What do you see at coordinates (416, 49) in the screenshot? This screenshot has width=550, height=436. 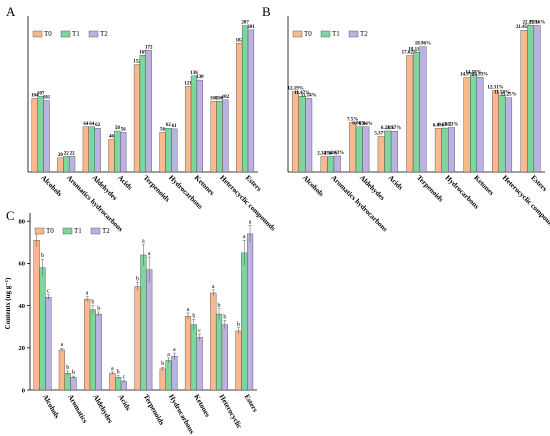 I see `data-label: 18.11%` at bounding box center [416, 49].